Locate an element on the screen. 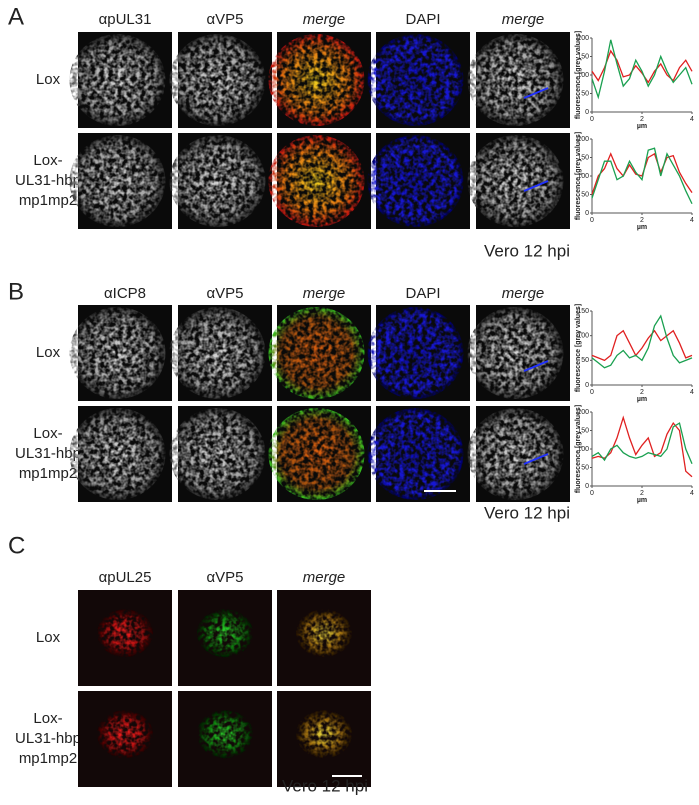 Image resolution: width=699 pixels, height=805 pixels. panel-letter: A is located at coordinates (16, 16).